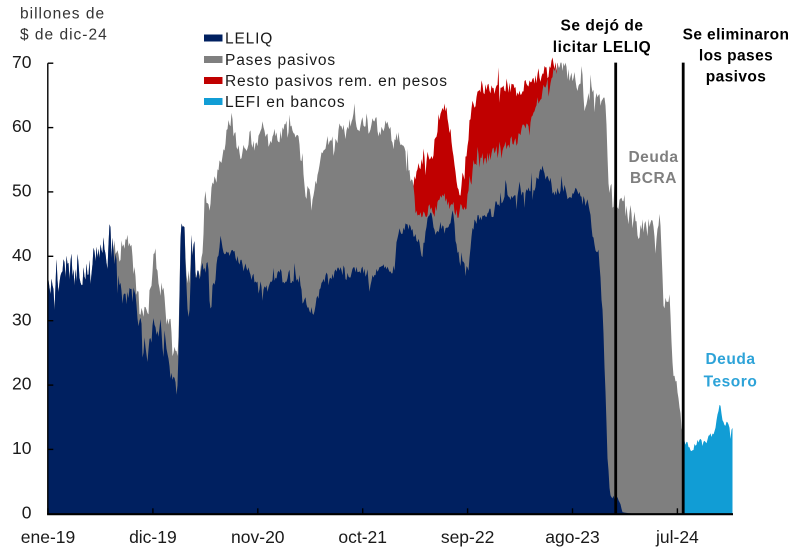 The image size is (793, 555). I want to click on svg-text: 30, so click(22, 319).